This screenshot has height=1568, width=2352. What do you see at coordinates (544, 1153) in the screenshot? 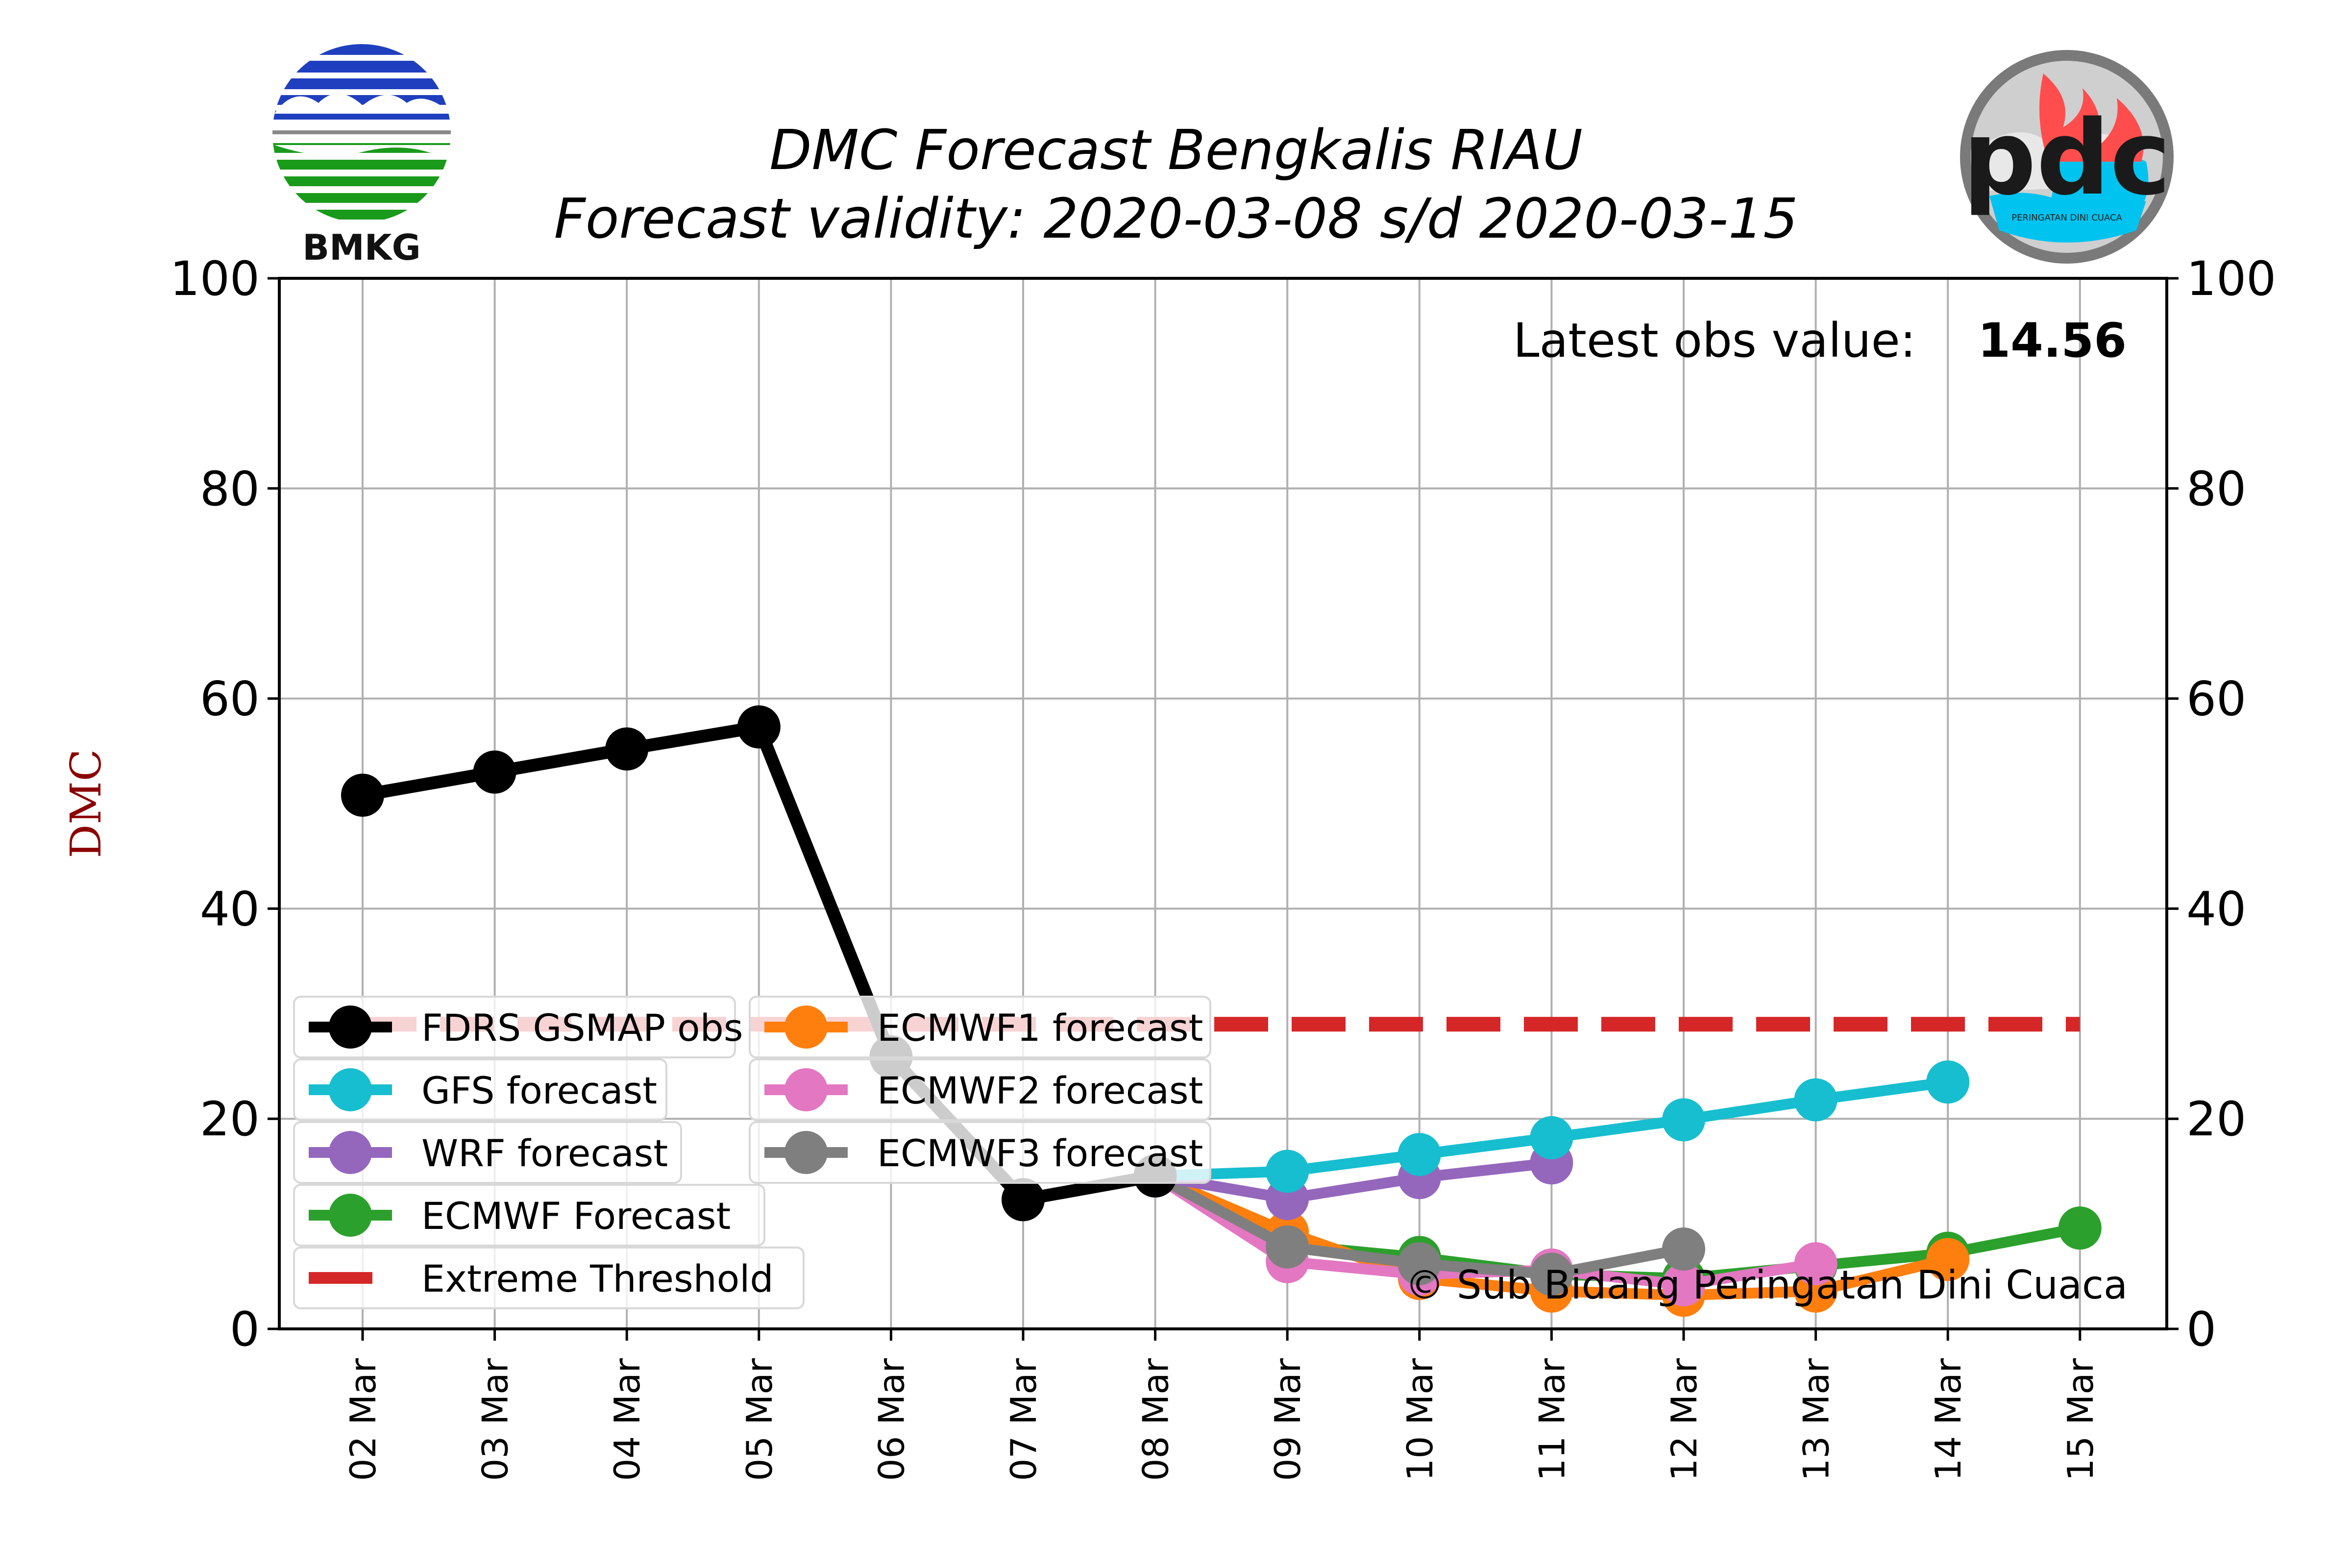
I see `legend-label: WRF forecast` at bounding box center [544, 1153].